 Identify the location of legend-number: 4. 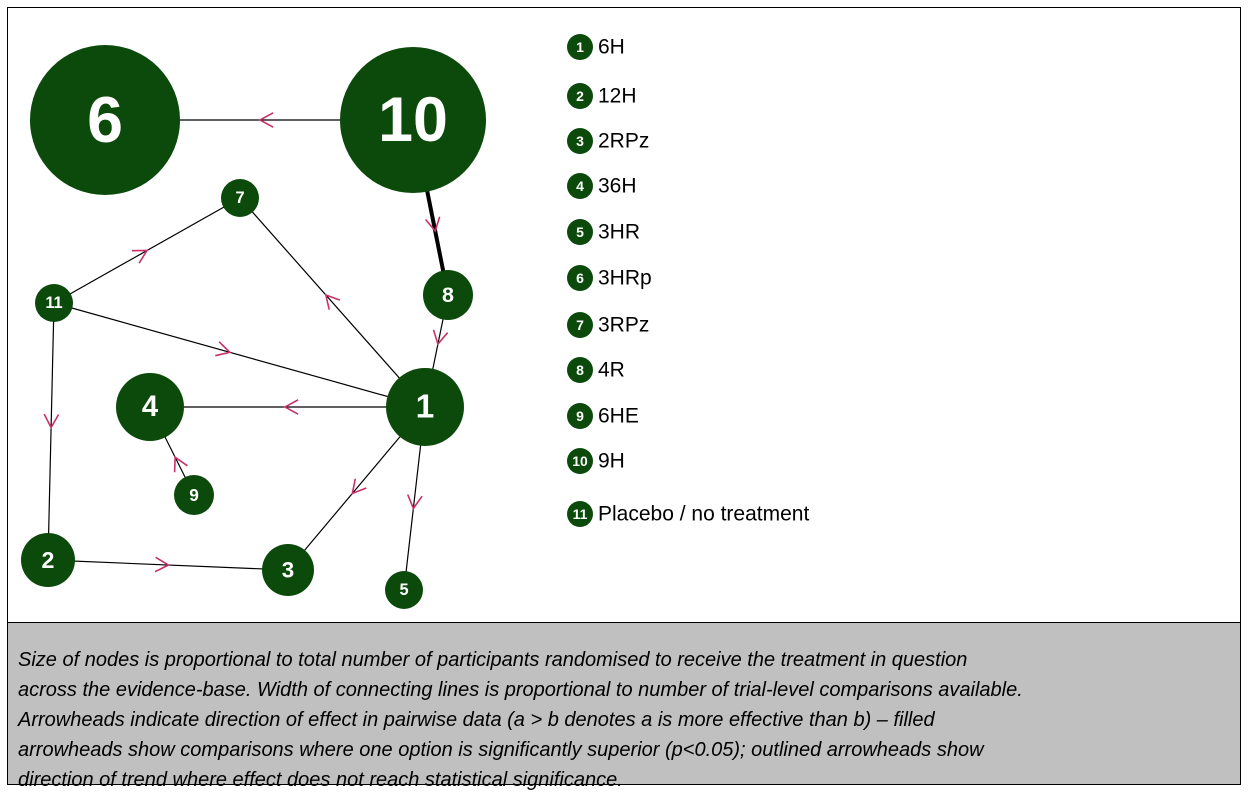
(580, 186).